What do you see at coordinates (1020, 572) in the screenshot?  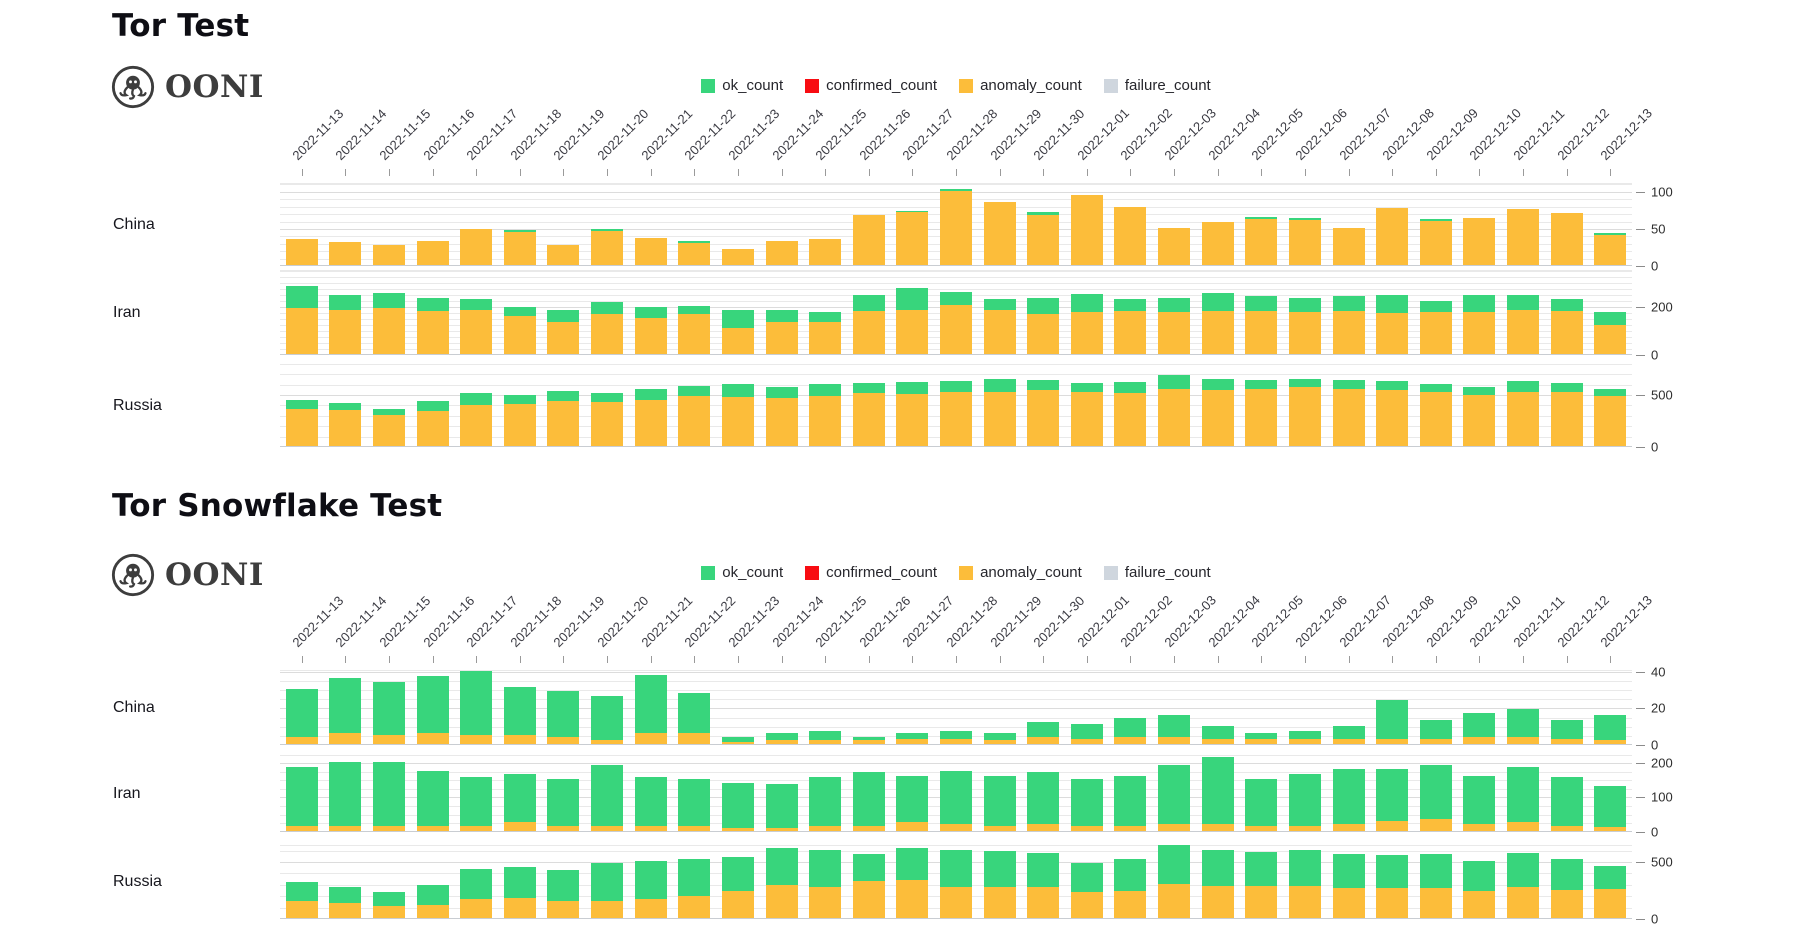 I see `legend-item-anomaly_count: anomaly_count` at bounding box center [1020, 572].